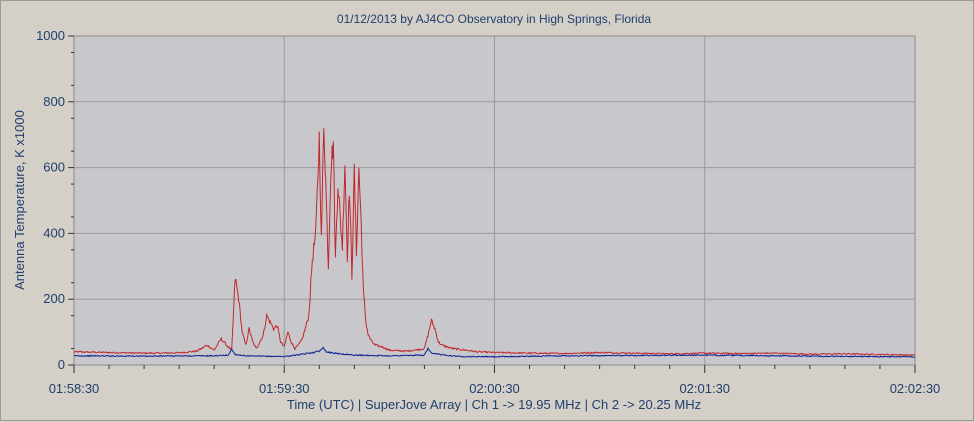  Describe the element at coordinates (74, 388) in the screenshot. I see `x-tick-label: 01:58:30` at that location.